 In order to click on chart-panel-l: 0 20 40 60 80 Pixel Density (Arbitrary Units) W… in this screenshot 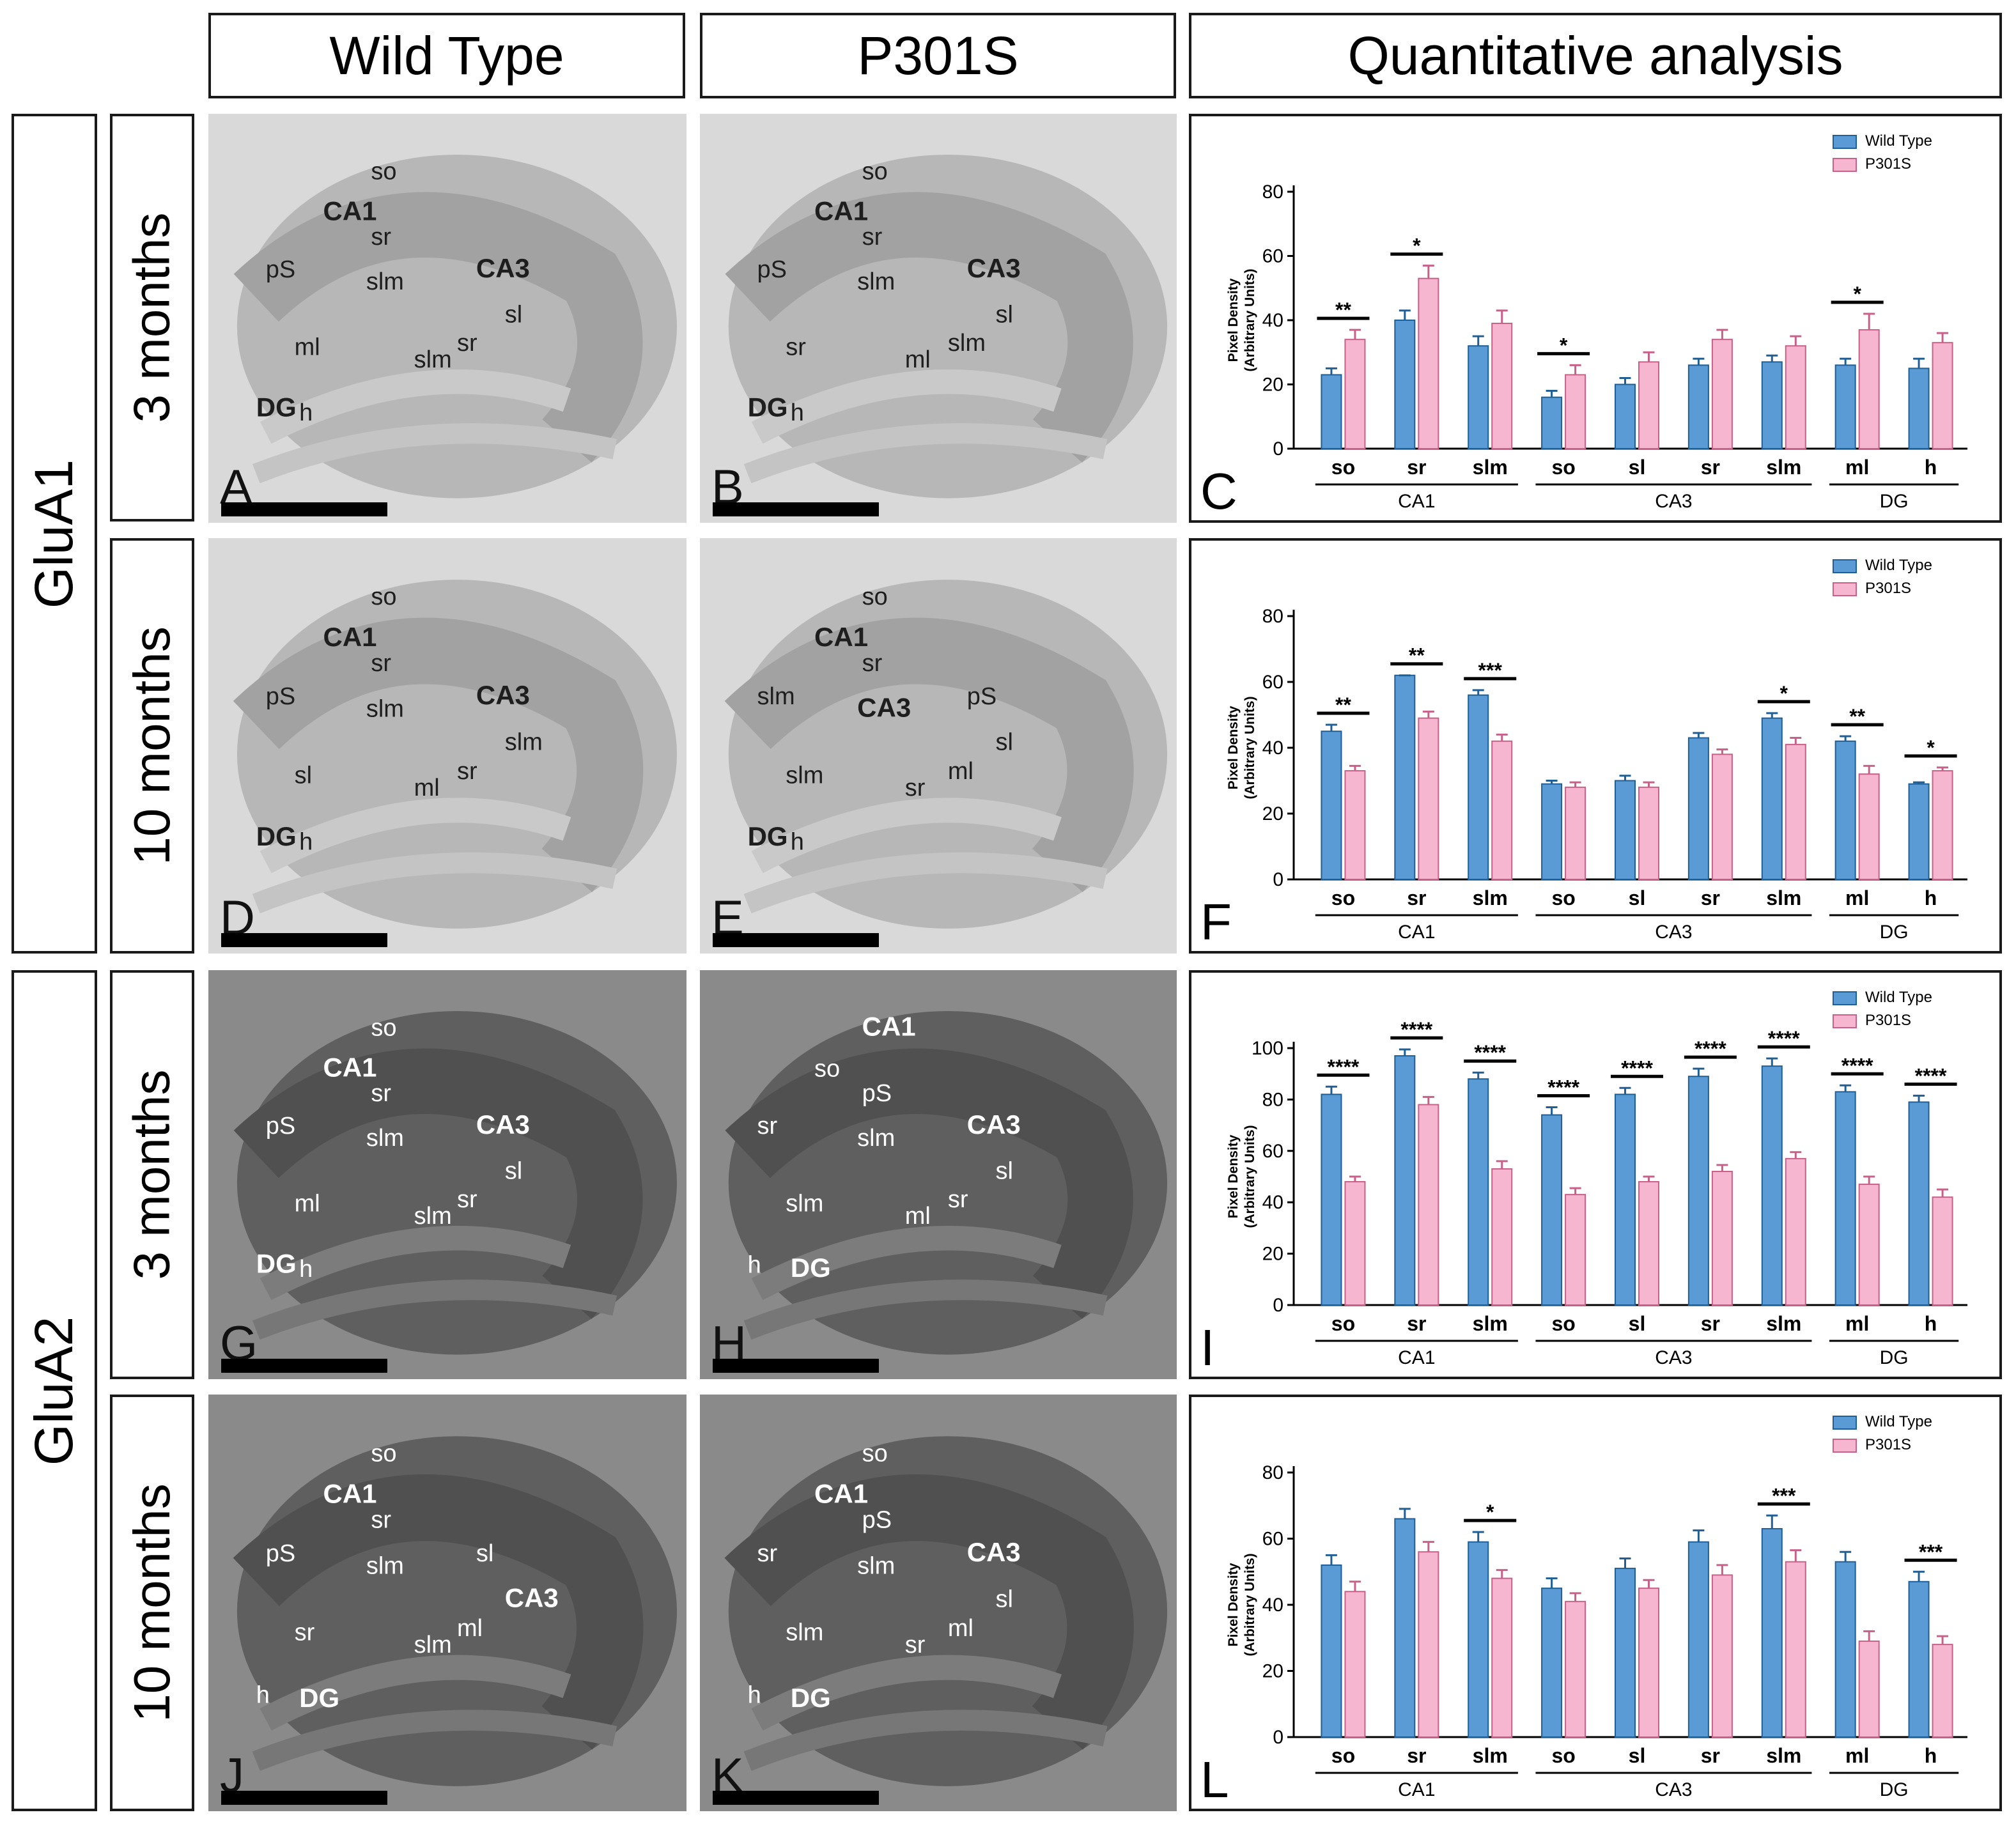, I will do `click(1595, 1603)`.